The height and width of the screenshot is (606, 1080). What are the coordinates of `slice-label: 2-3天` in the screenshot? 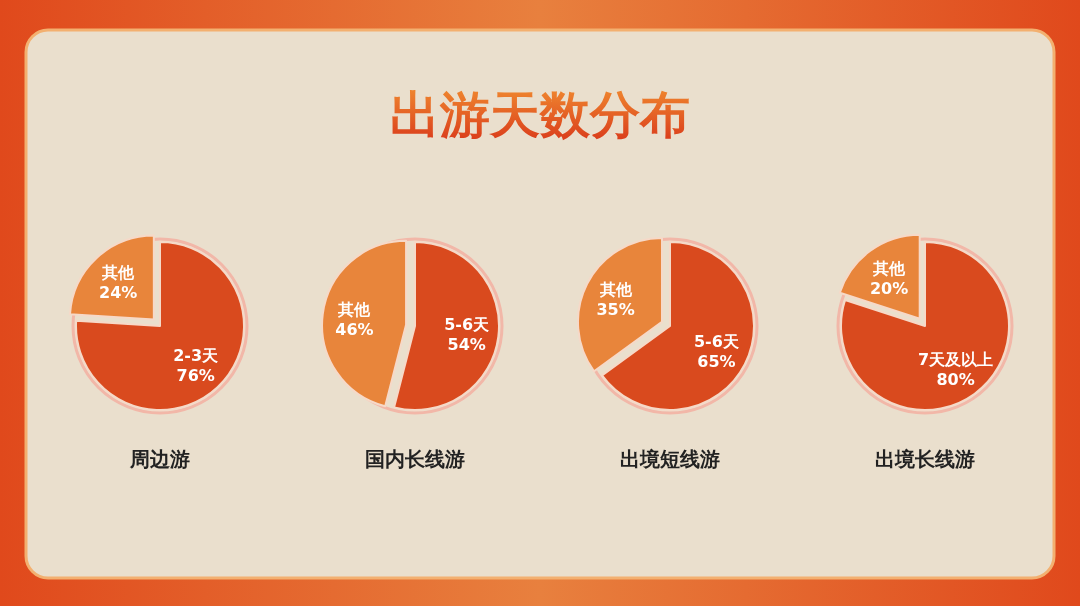 It's located at (196, 355).